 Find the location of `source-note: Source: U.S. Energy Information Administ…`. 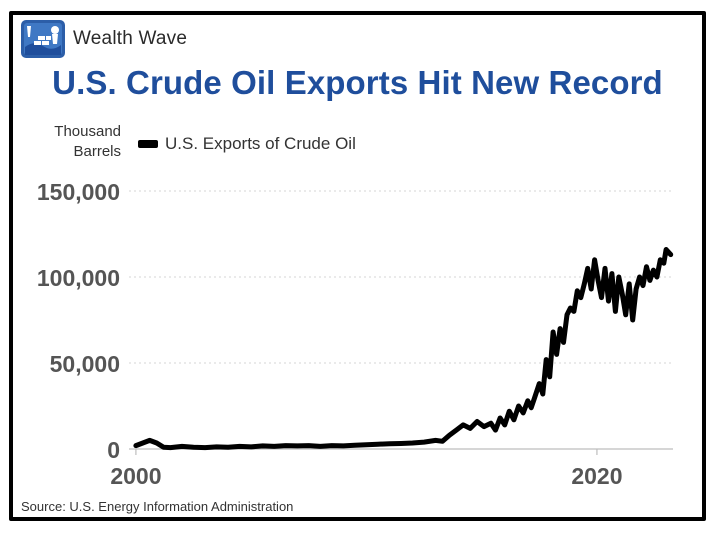

source-note: Source: U.S. Energy Information Administ… is located at coordinates (157, 506).